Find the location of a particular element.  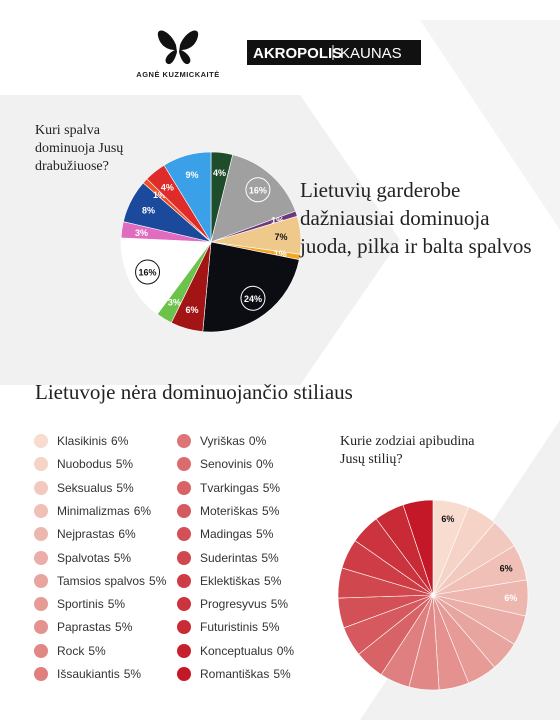

background-shape is located at coordinates (490, 125).